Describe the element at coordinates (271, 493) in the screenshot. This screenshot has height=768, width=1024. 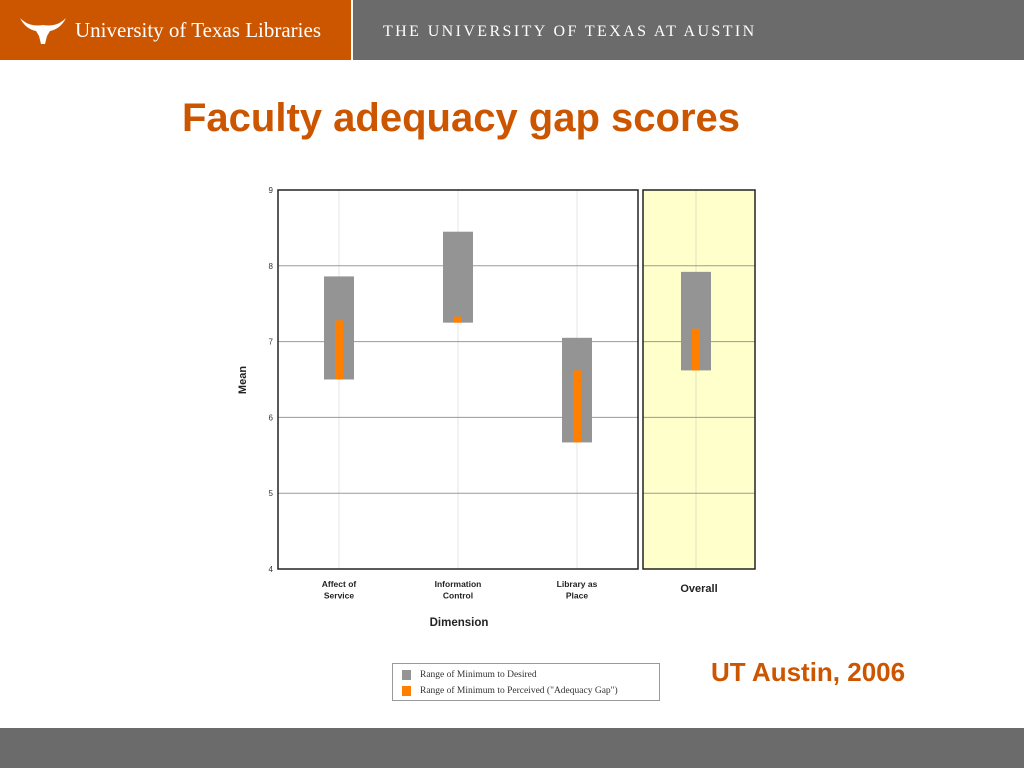
I see `y-tick-label: 5` at that location.